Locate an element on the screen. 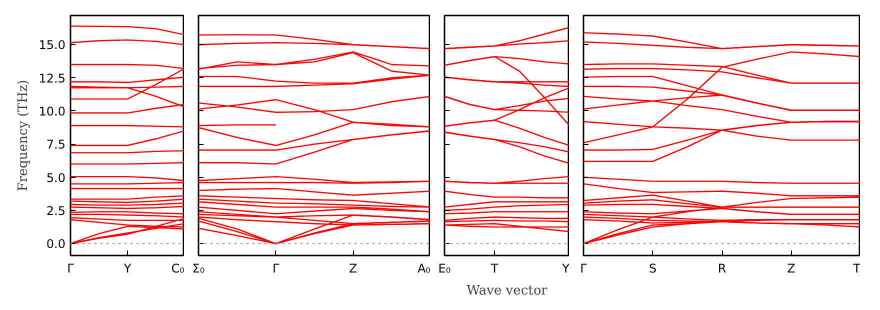 The width and height of the screenshot is (880, 310). x-tick-label: T is located at coordinates (494, 269).